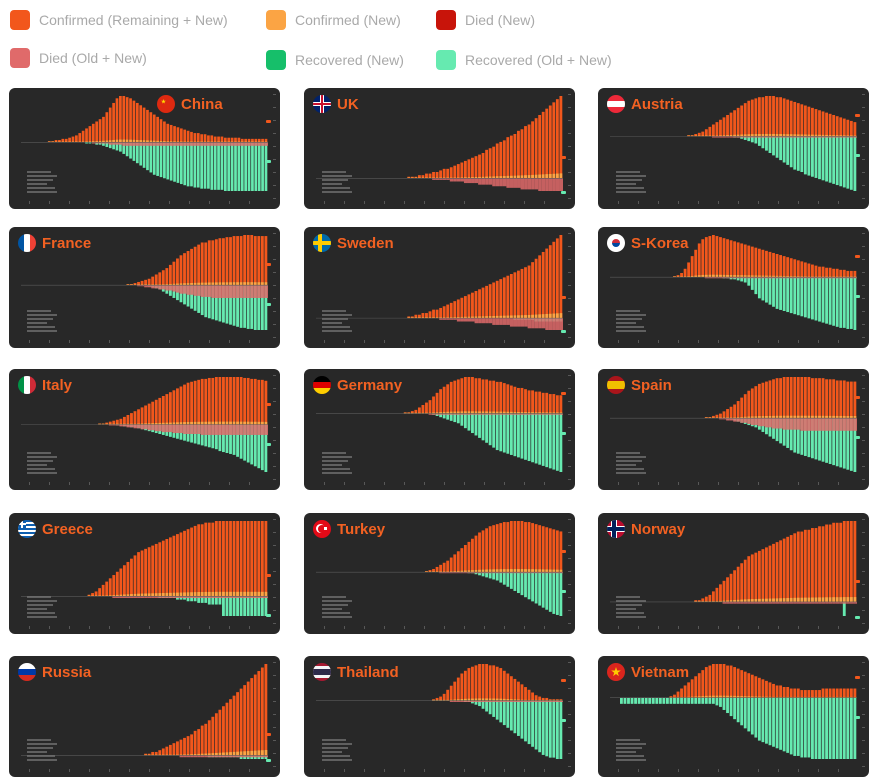 The image size is (879, 782). Describe the element at coordinates (54, 243) in the screenshot. I see `panel-title: France` at that location.